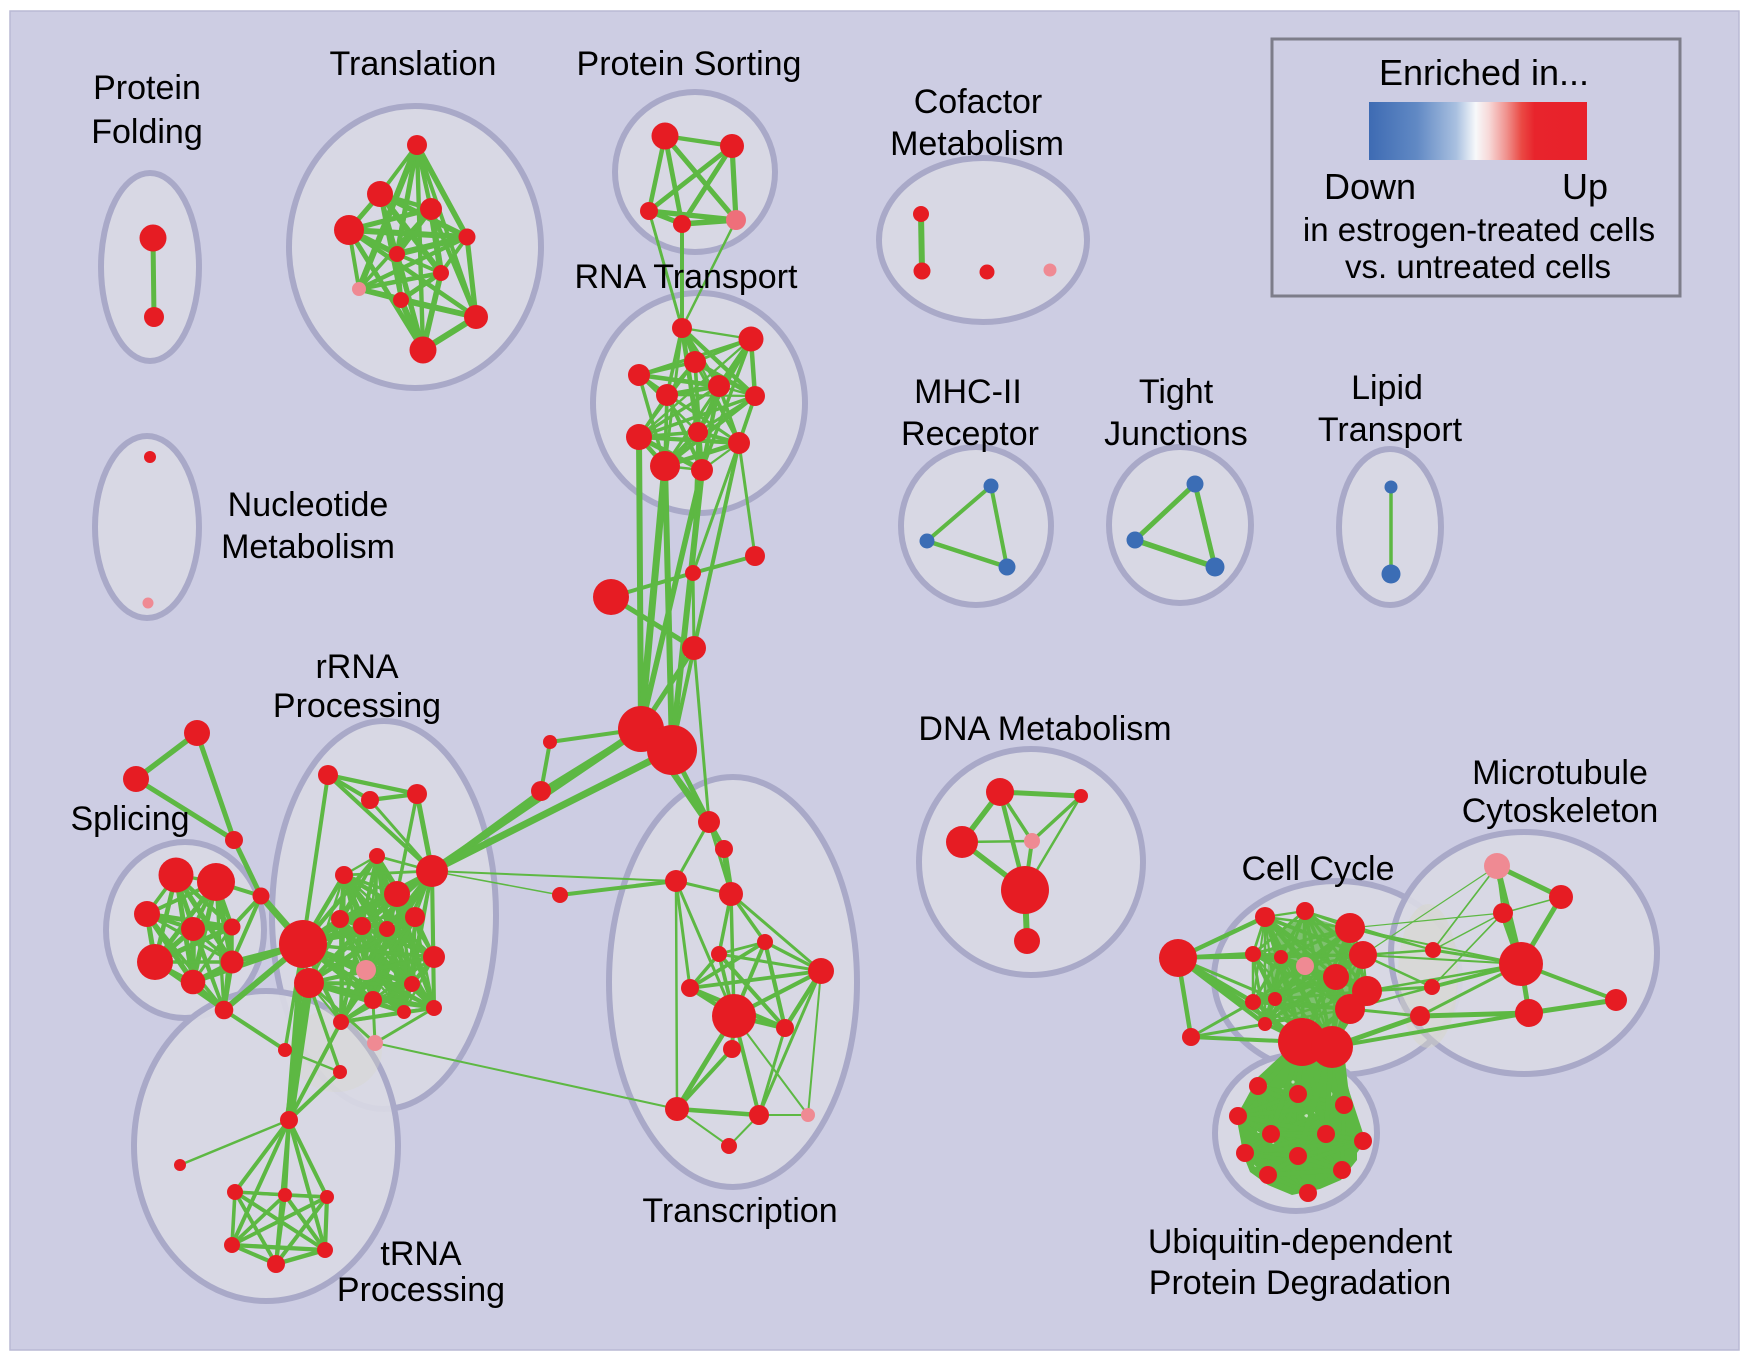 This screenshot has height=1365, width=1750. What do you see at coordinates (687, 277) in the screenshot?
I see `svg-text: RNA Transport` at bounding box center [687, 277].